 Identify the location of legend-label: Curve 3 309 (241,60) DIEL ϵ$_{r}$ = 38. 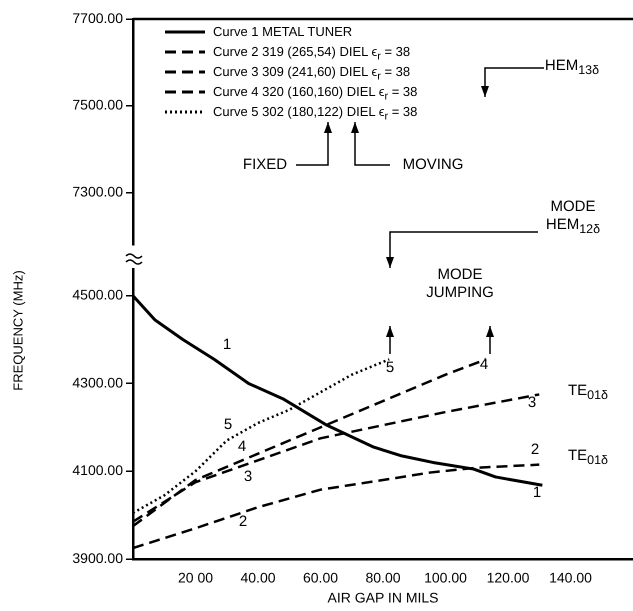
(311, 73).